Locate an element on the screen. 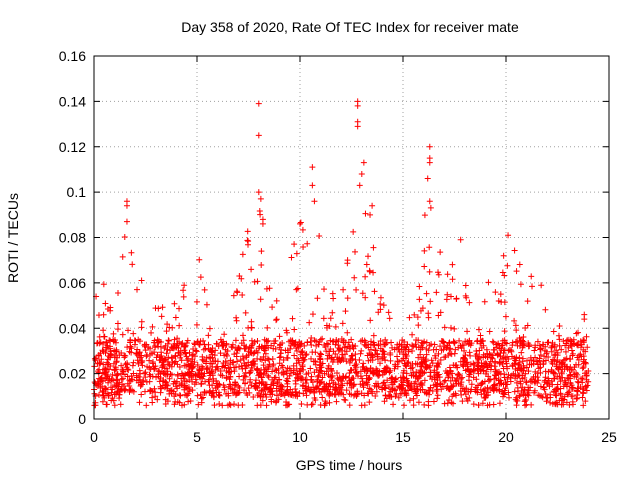  x-tick-label: 0 is located at coordinates (94, 437).